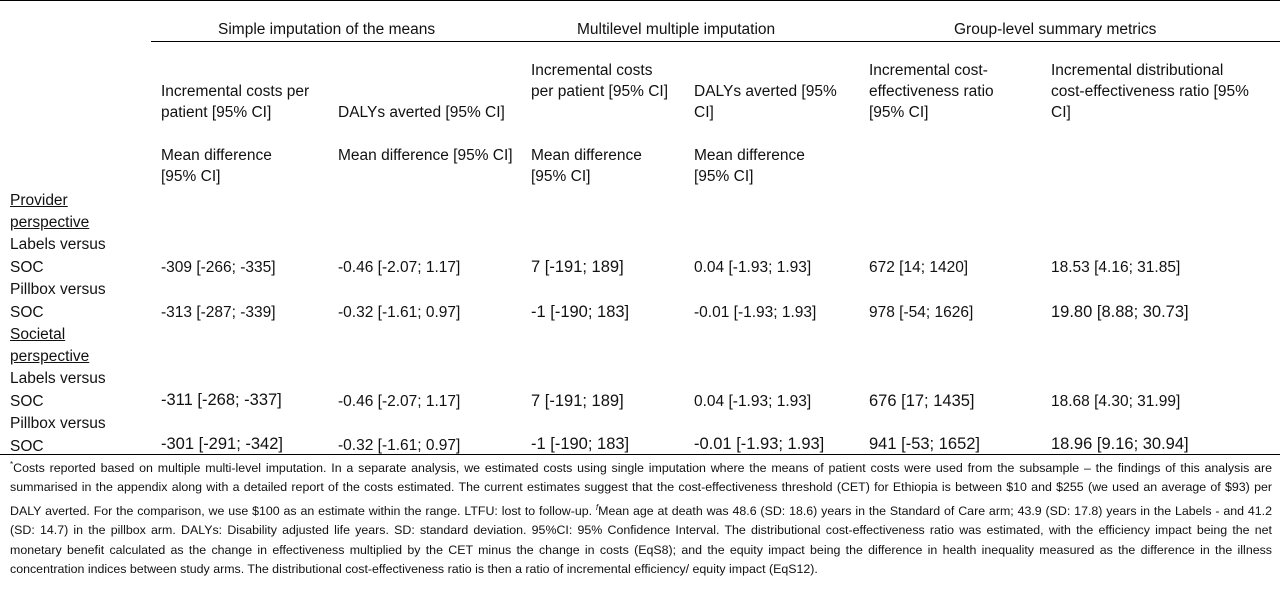 This screenshot has width=1280, height=595. What do you see at coordinates (58, 289) in the screenshot?
I see `row-label-pillbox-provider: Pillbox versus` at bounding box center [58, 289].